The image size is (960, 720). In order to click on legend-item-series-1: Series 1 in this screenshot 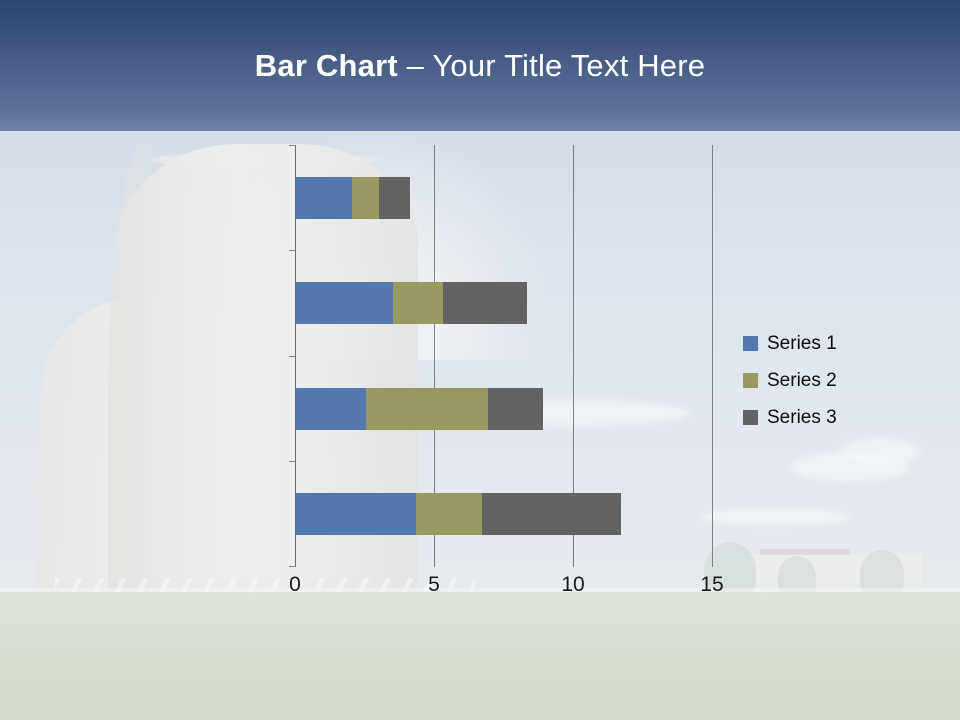, I will do `click(790, 343)`.